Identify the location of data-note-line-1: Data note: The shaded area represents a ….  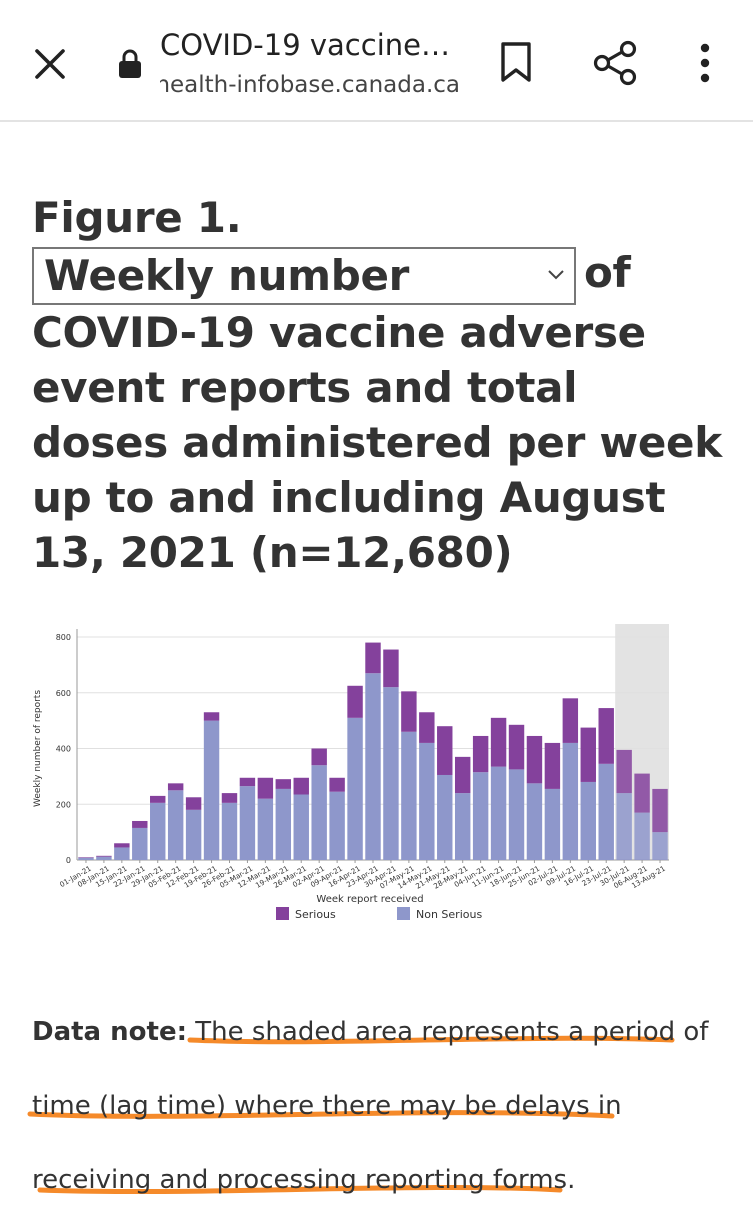
(382, 1032).